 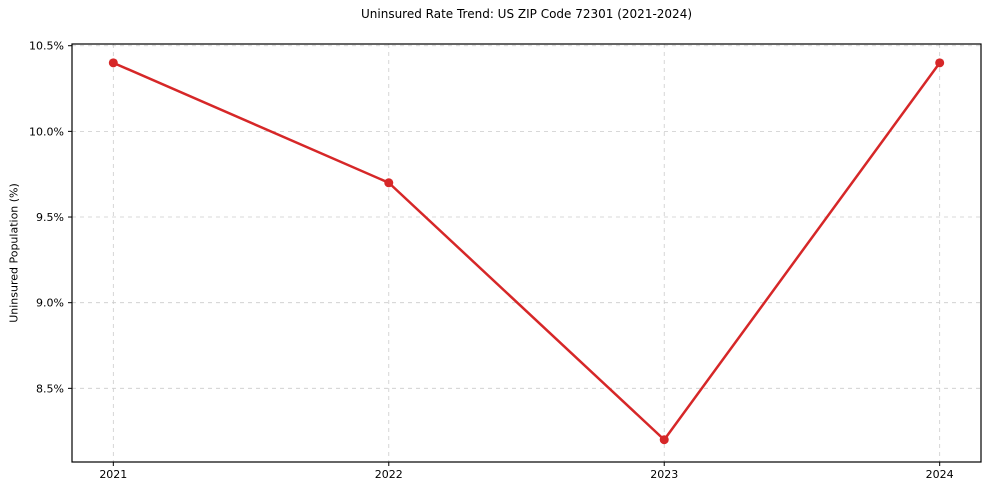 What do you see at coordinates (50, 303) in the screenshot?
I see `y-tick-label: 9.0%` at bounding box center [50, 303].